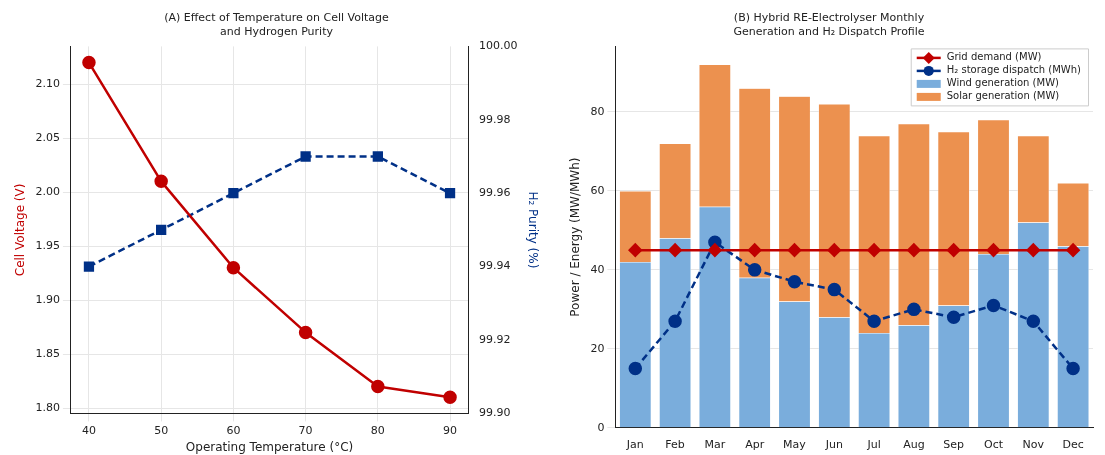 The image size is (1105, 455). What do you see at coordinates (498, 46) in the screenshot?
I see `y2-tick-label: 100.00` at bounding box center [498, 46].